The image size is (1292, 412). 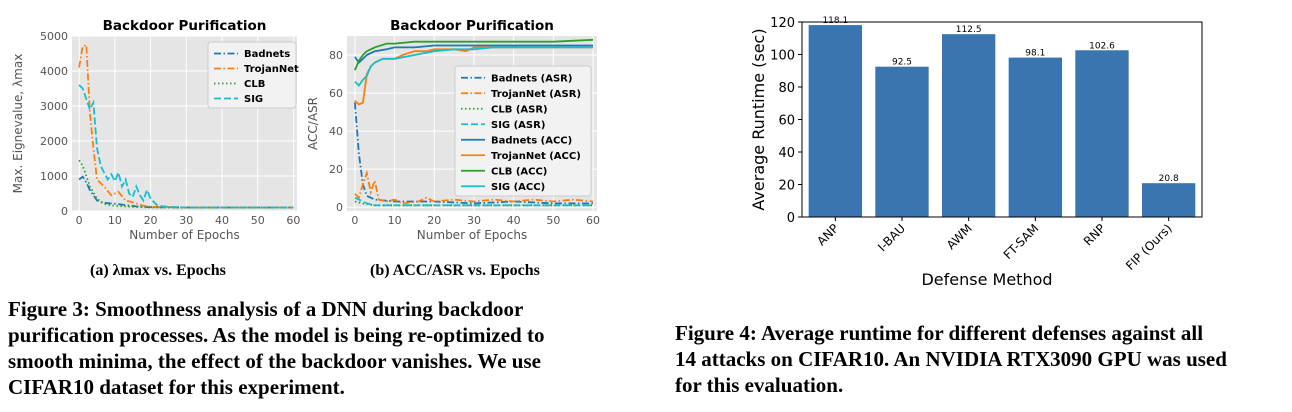 What do you see at coordinates (455, 270) in the screenshot?
I see `subcaption-b: (b) ACC/ASR vs. Epochs` at bounding box center [455, 270].